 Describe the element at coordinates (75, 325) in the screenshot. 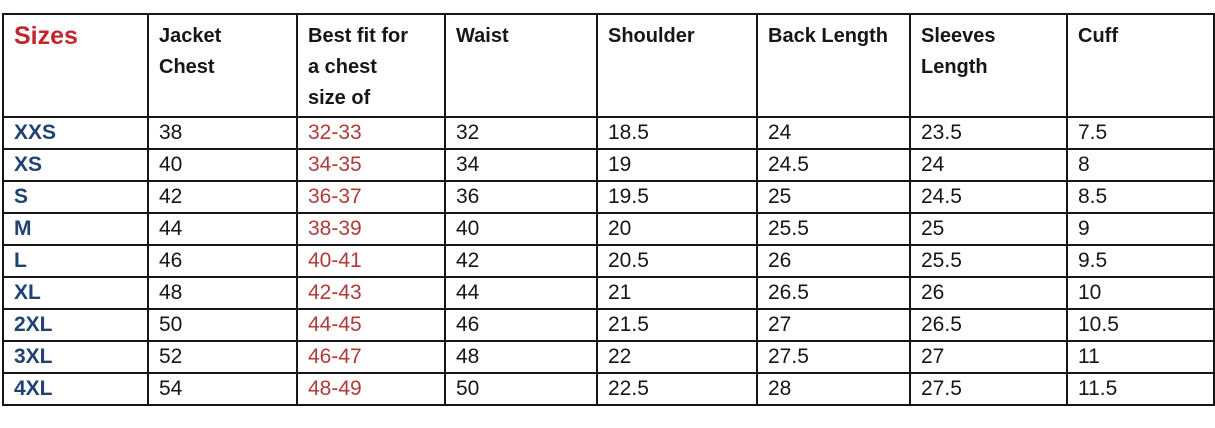

I see `size-label: 2XL` at that location.